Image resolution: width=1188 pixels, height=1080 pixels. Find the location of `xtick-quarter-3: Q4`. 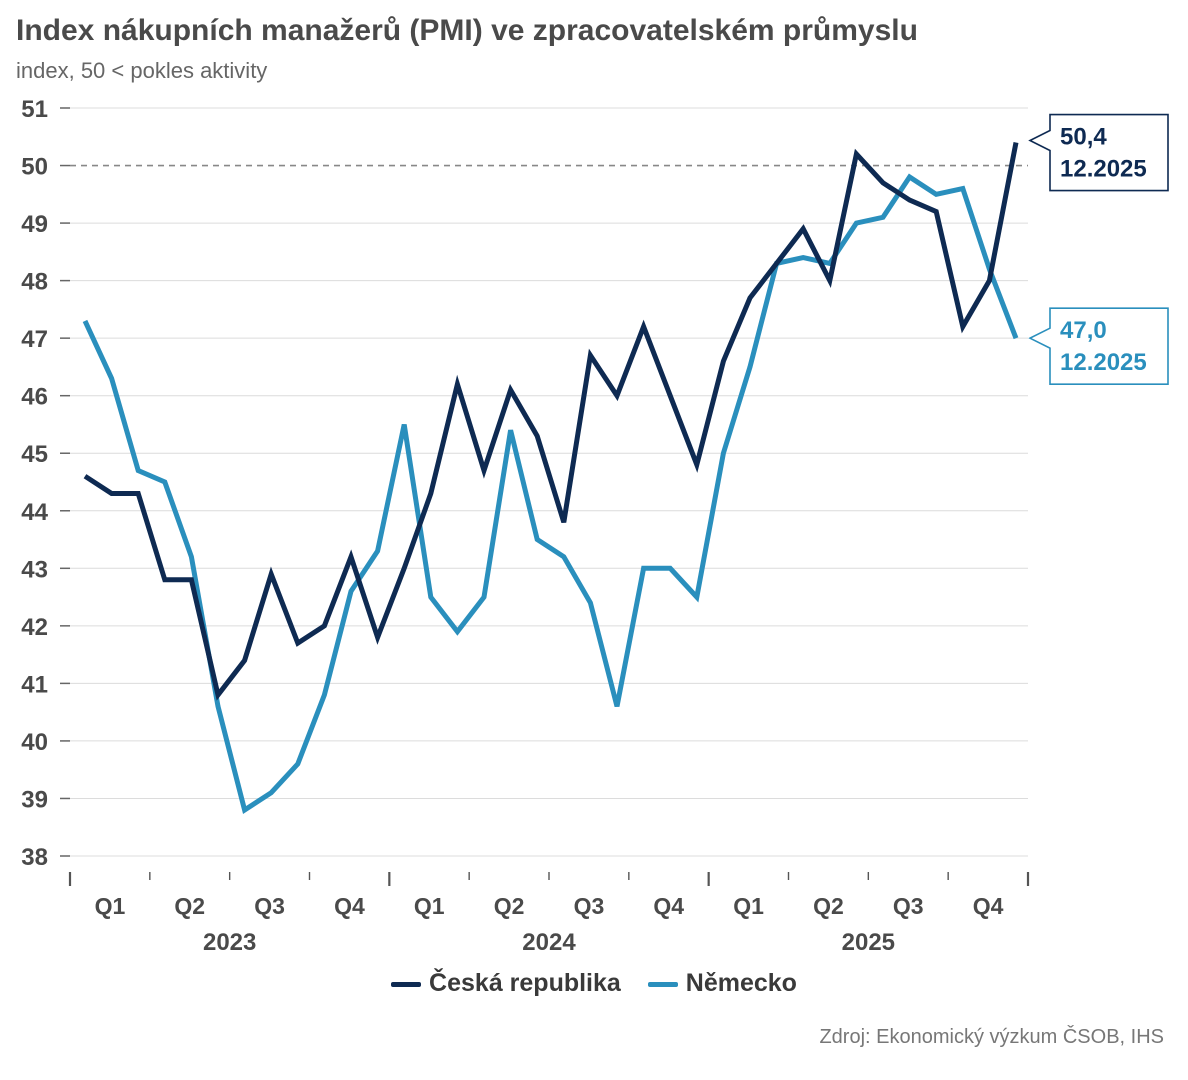

xtick-quarter-3: Q4 is located at coordinates (349, 906).